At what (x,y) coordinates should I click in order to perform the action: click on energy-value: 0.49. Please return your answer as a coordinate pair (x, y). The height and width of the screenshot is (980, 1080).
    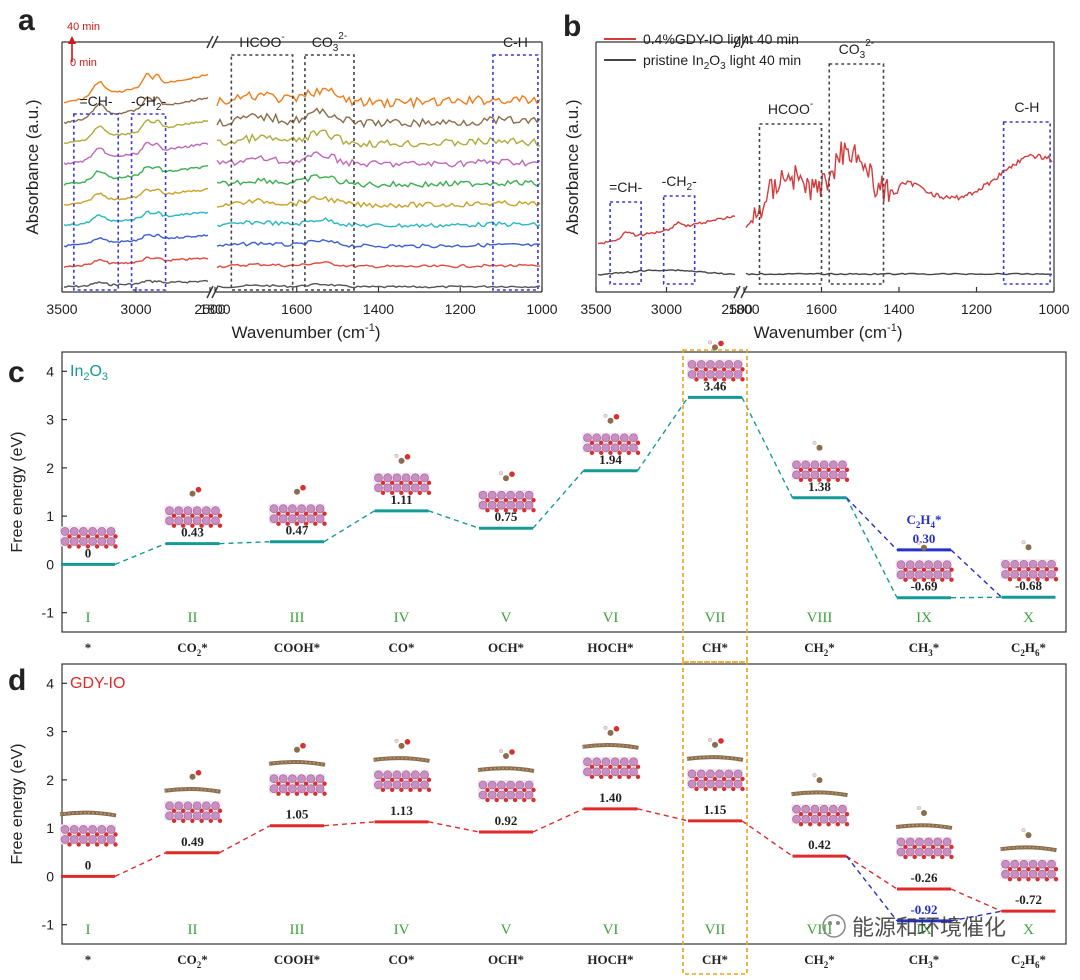
    Looking at the image, I should click on (192, 841).